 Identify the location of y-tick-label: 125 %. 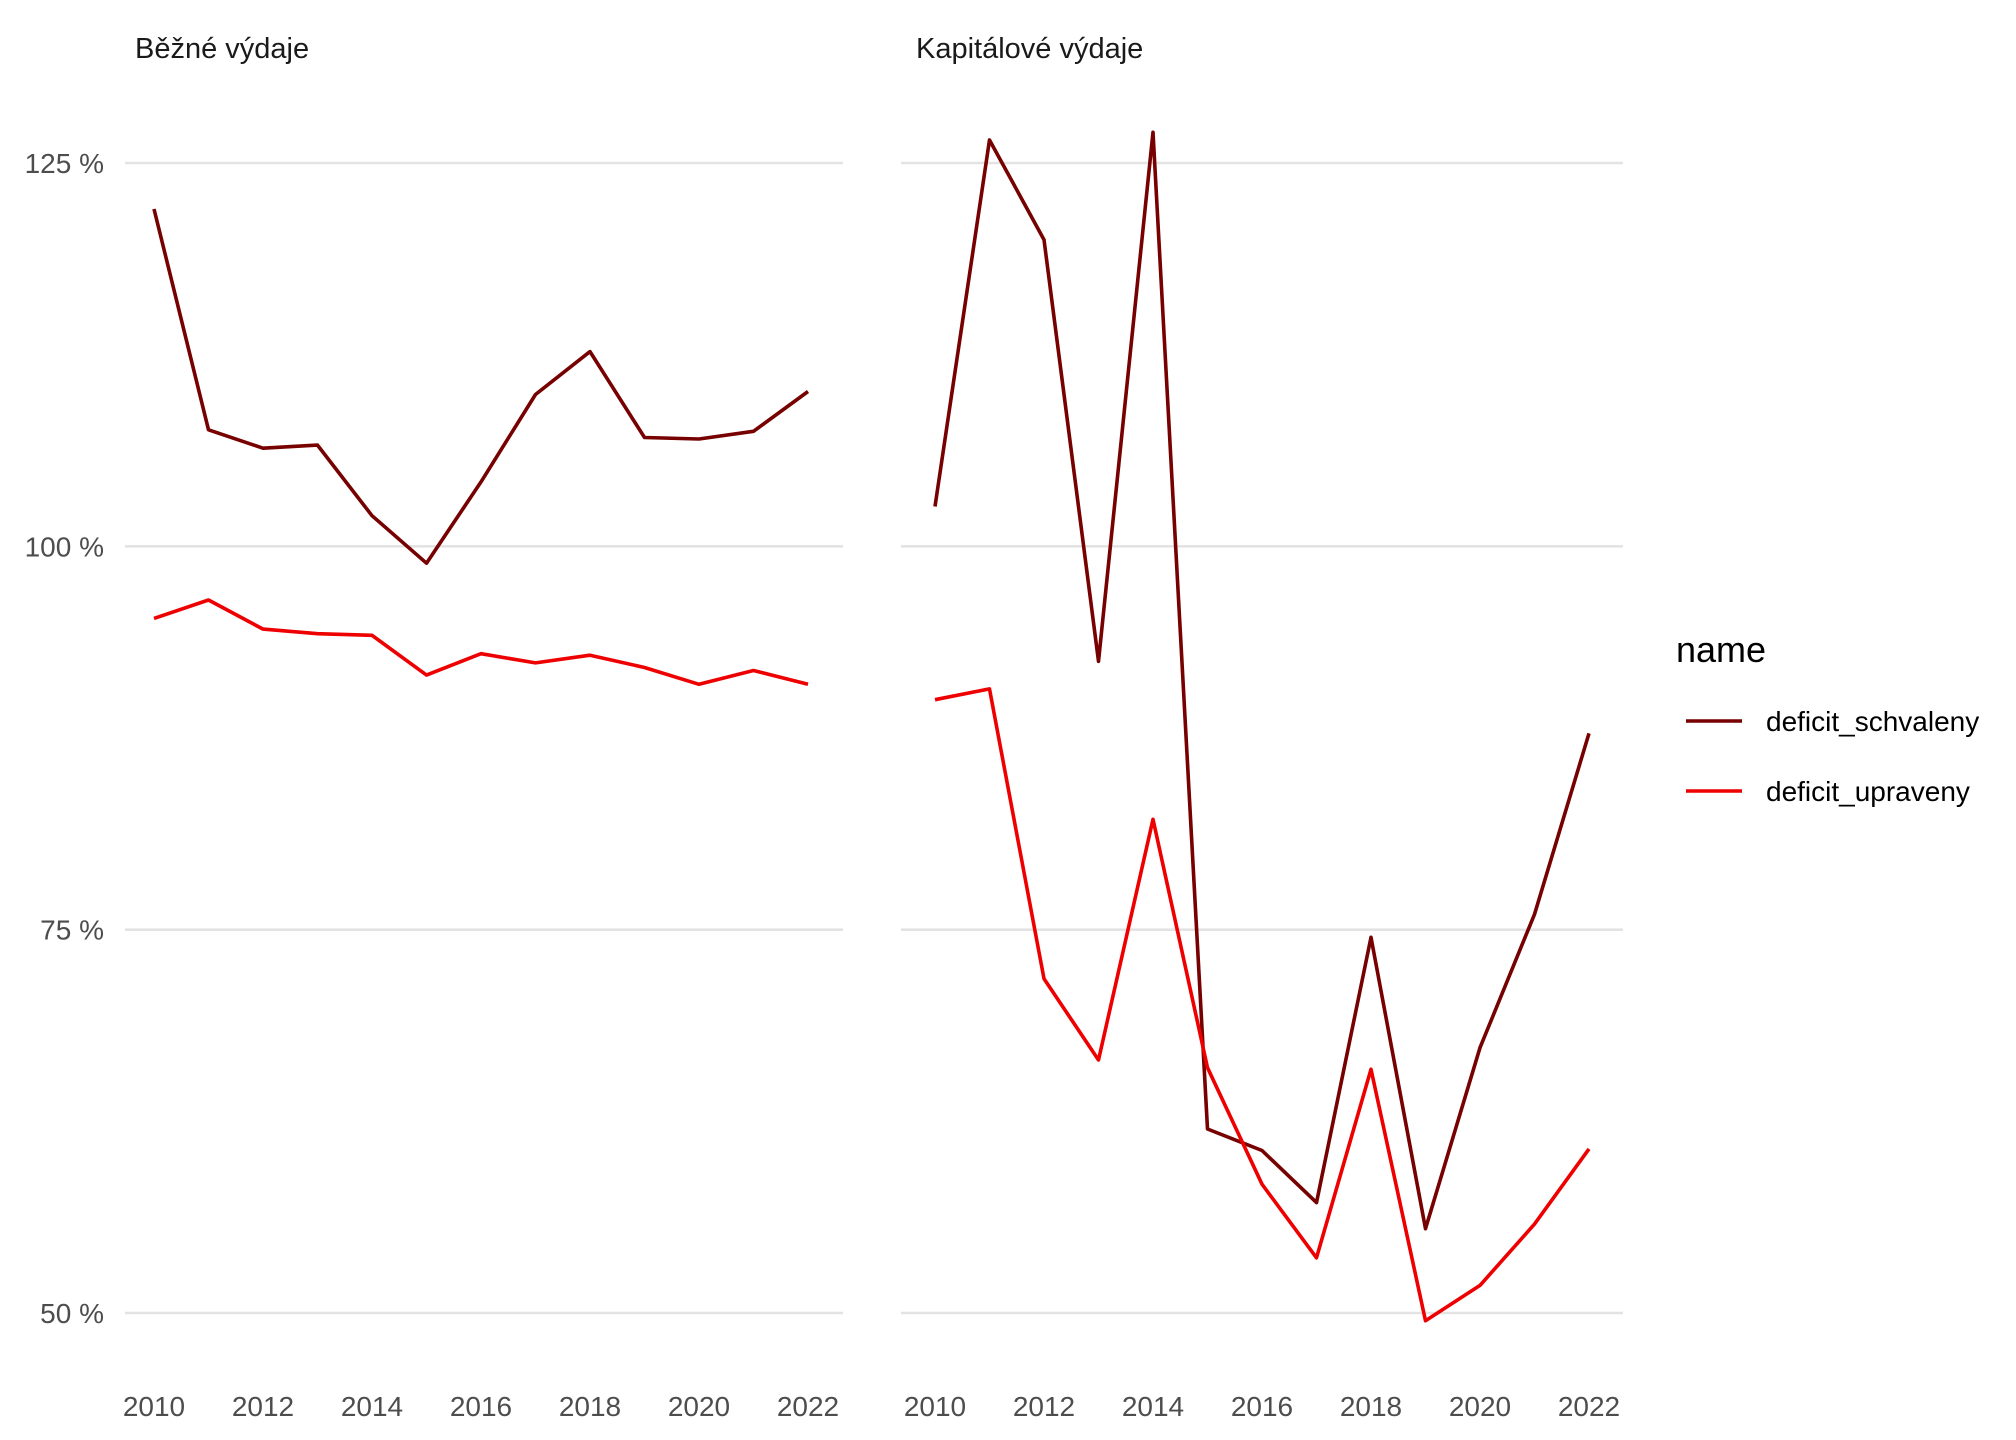
(64, 163).